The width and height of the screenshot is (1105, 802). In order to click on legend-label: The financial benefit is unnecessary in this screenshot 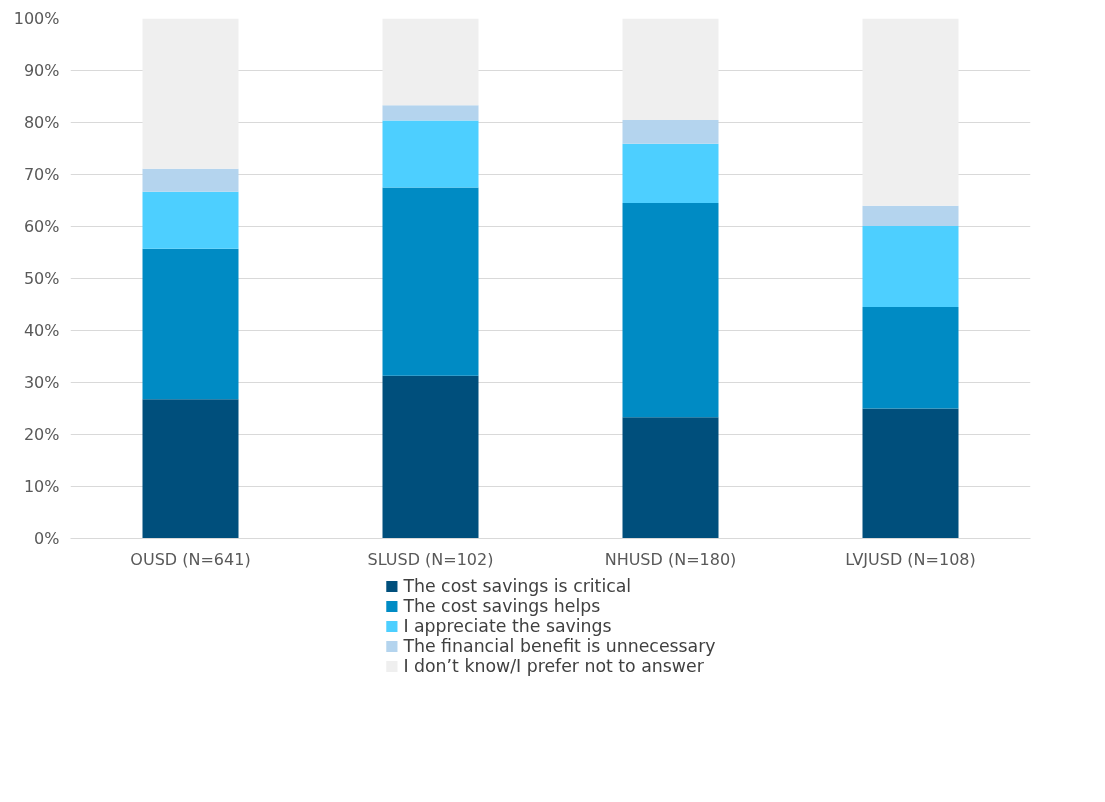, I will do `click(559, 646)`.